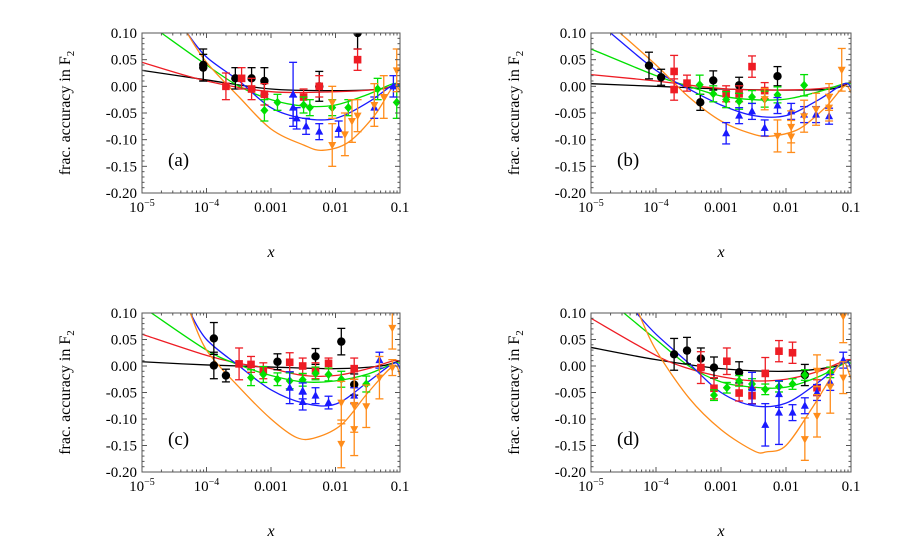 The width and height of the screenshot is (900, 557). Describe the element at coordinates (598, 482) in the screenshot. I see `x-tick-exponent: −5` at that location.